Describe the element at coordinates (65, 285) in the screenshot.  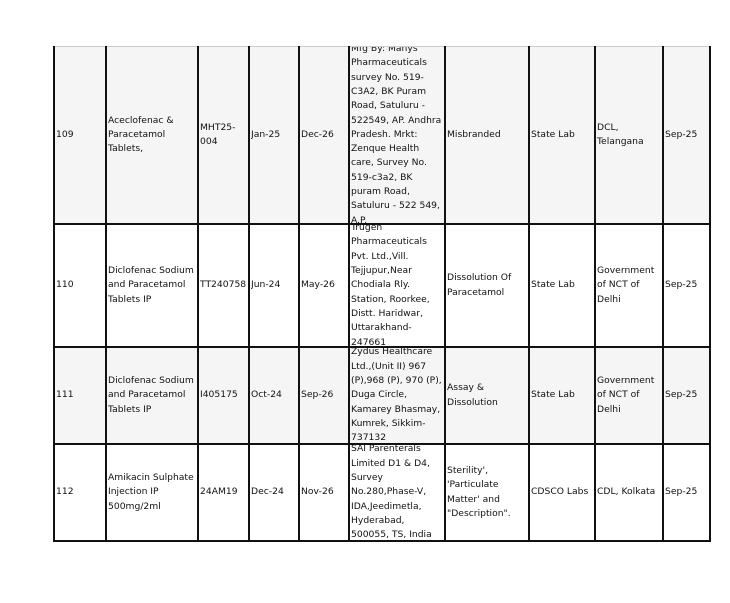
I see `serial-number: 110` at that location.